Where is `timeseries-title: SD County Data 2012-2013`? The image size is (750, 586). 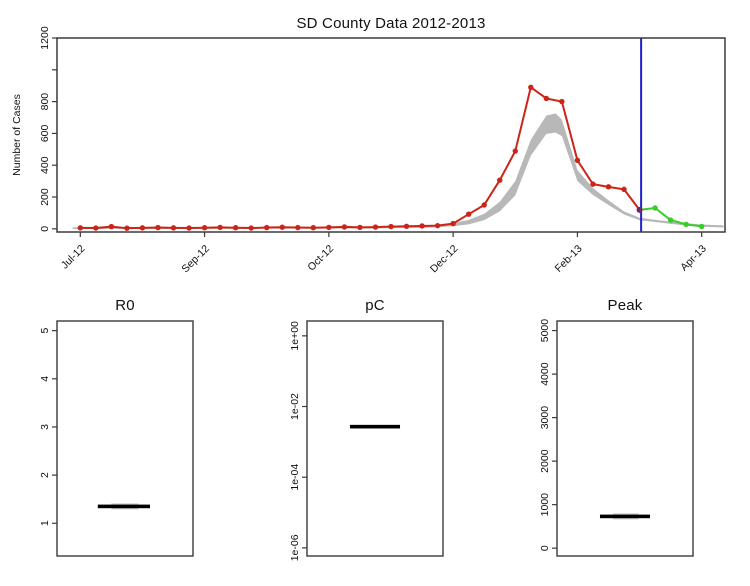
timeseries-title: SD County Data 2012-2013 is located at coordinates (391, 23).